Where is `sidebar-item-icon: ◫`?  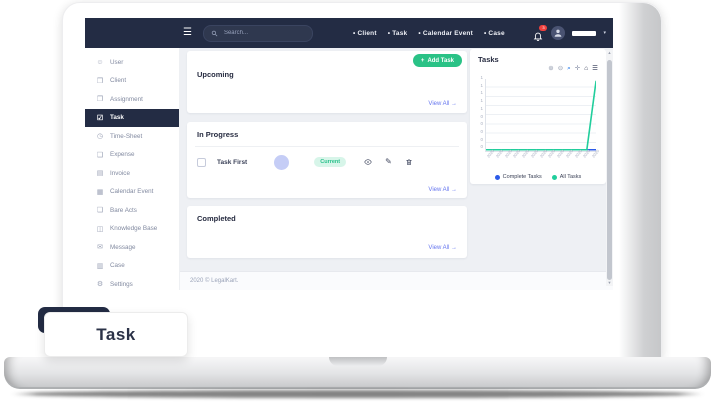
sidebar-item-icon: ◫ is located at coordinates (100, 229).